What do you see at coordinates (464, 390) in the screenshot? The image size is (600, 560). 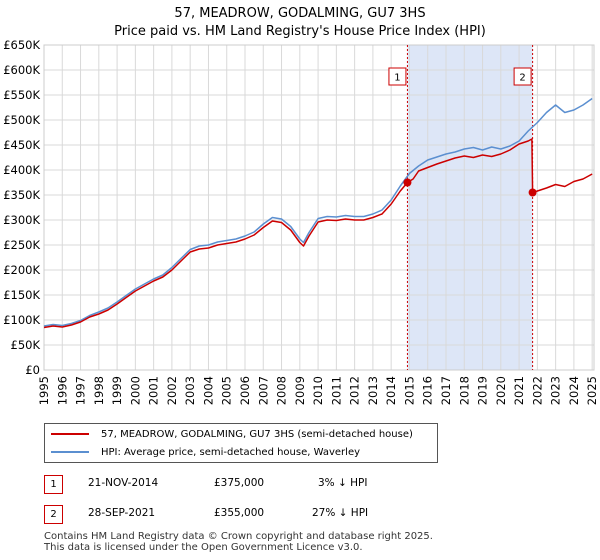 I see `x-tick-label: 2018` at bounding box center [464, 390].